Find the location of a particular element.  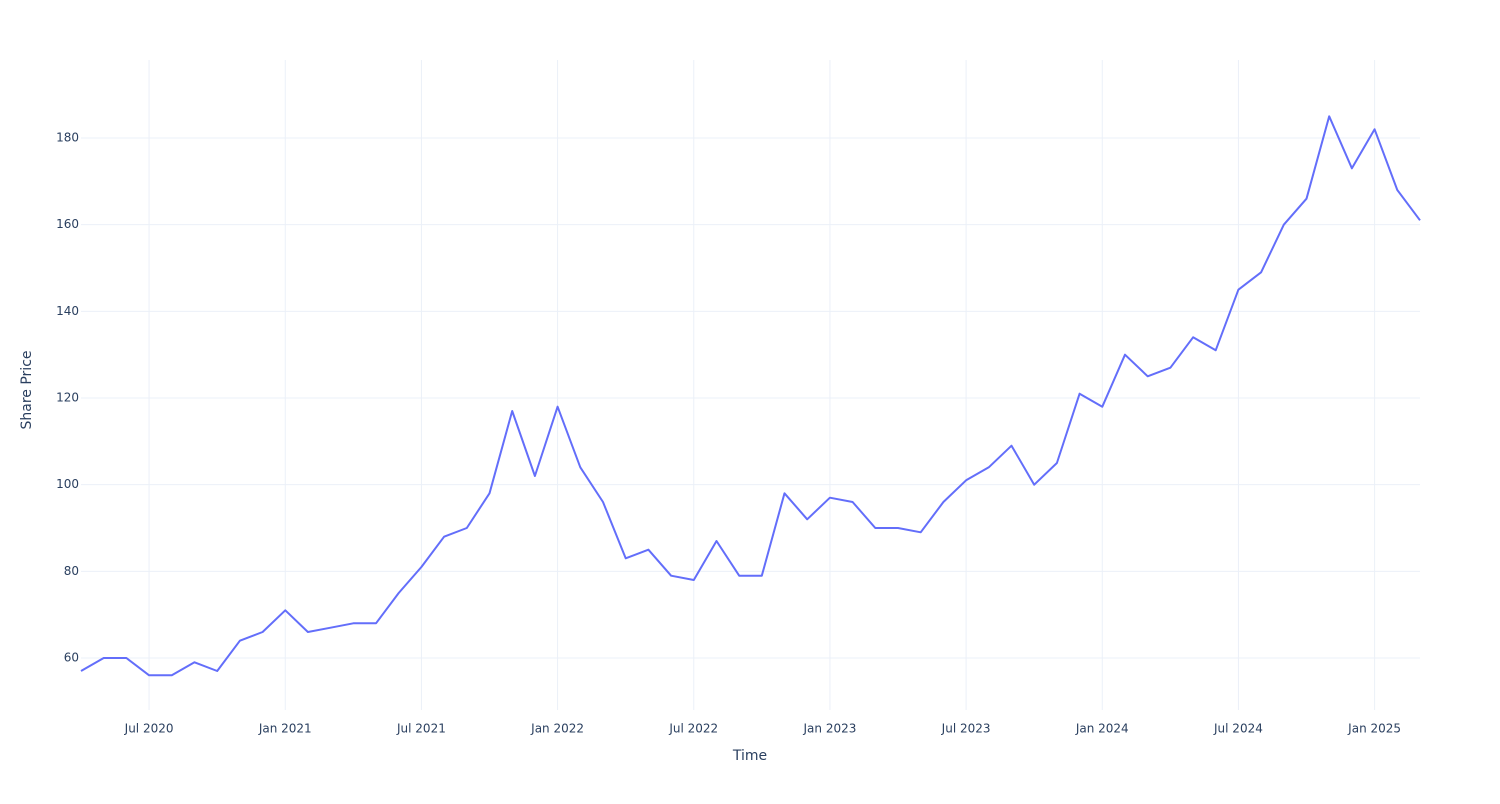

y-tick-label: 160 is located at coordinates (67, 224).